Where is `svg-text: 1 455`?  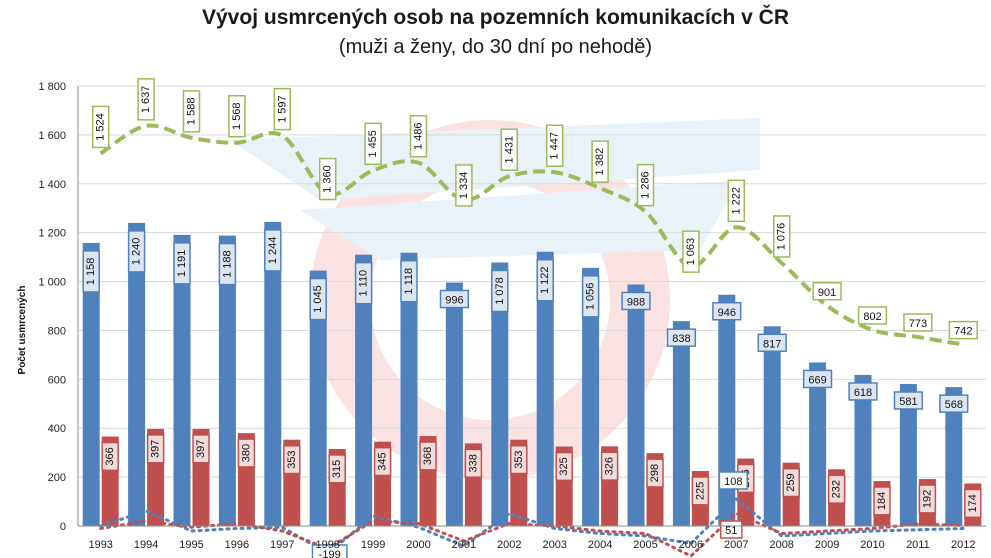
svg-text: 1 455 is located at coordinates (373, 144).